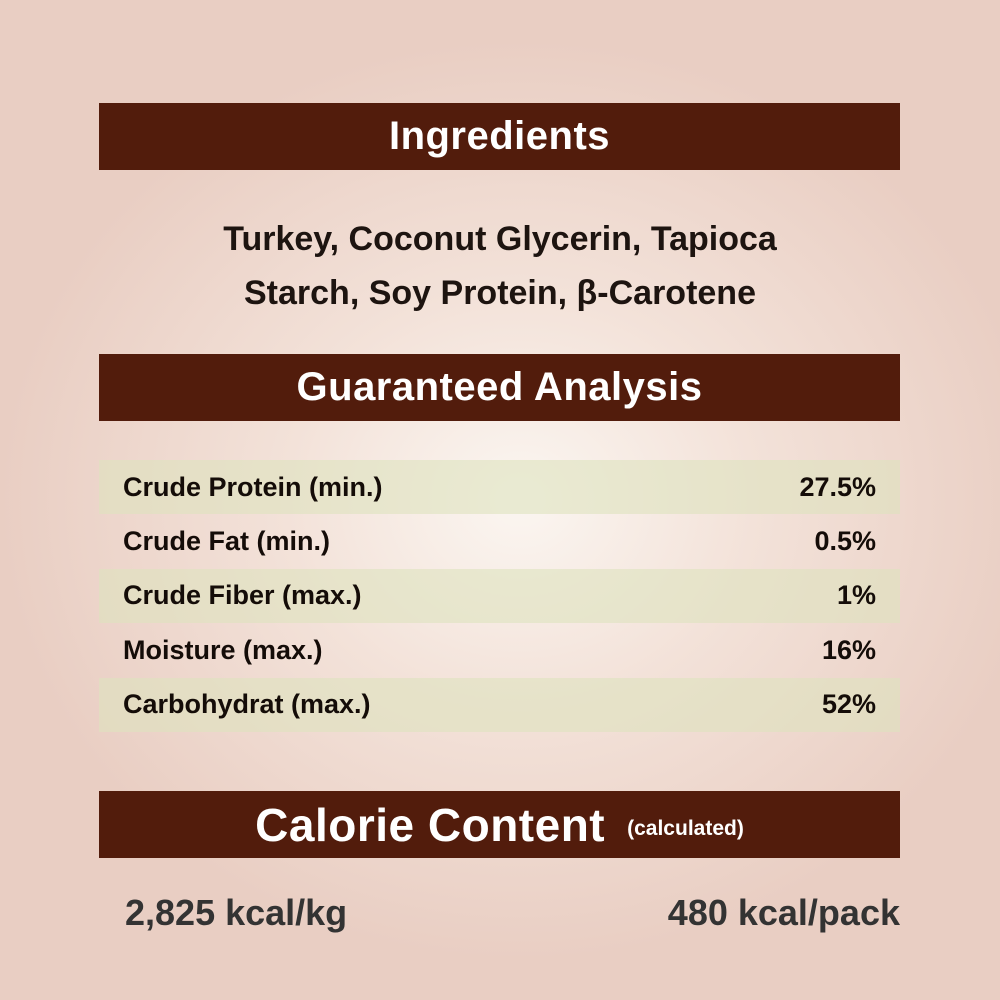 This screenshot has width=1000, height=1000. What do you see at coordinates (500, 293) in the screenshot?
I see `ingredients-line: Starch, Soy Protein, β-Carotene` at bounding box center [500, 293].